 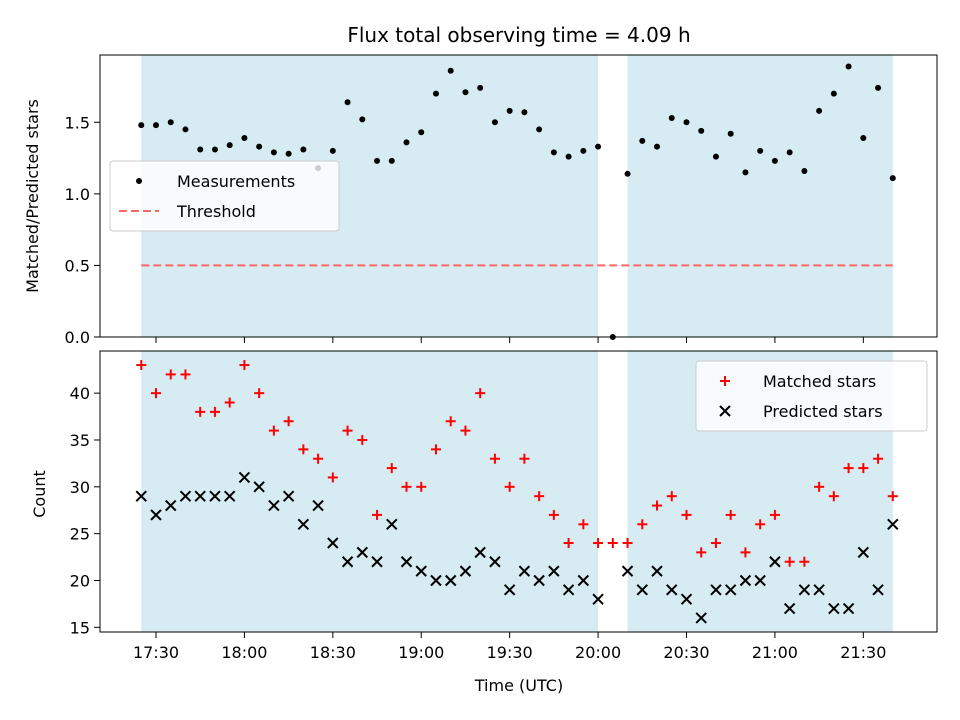 What do you see at coordinates (80, 534) in the screenshot?
I see `y-tick-label: 25` at bounding box center [80, 534].